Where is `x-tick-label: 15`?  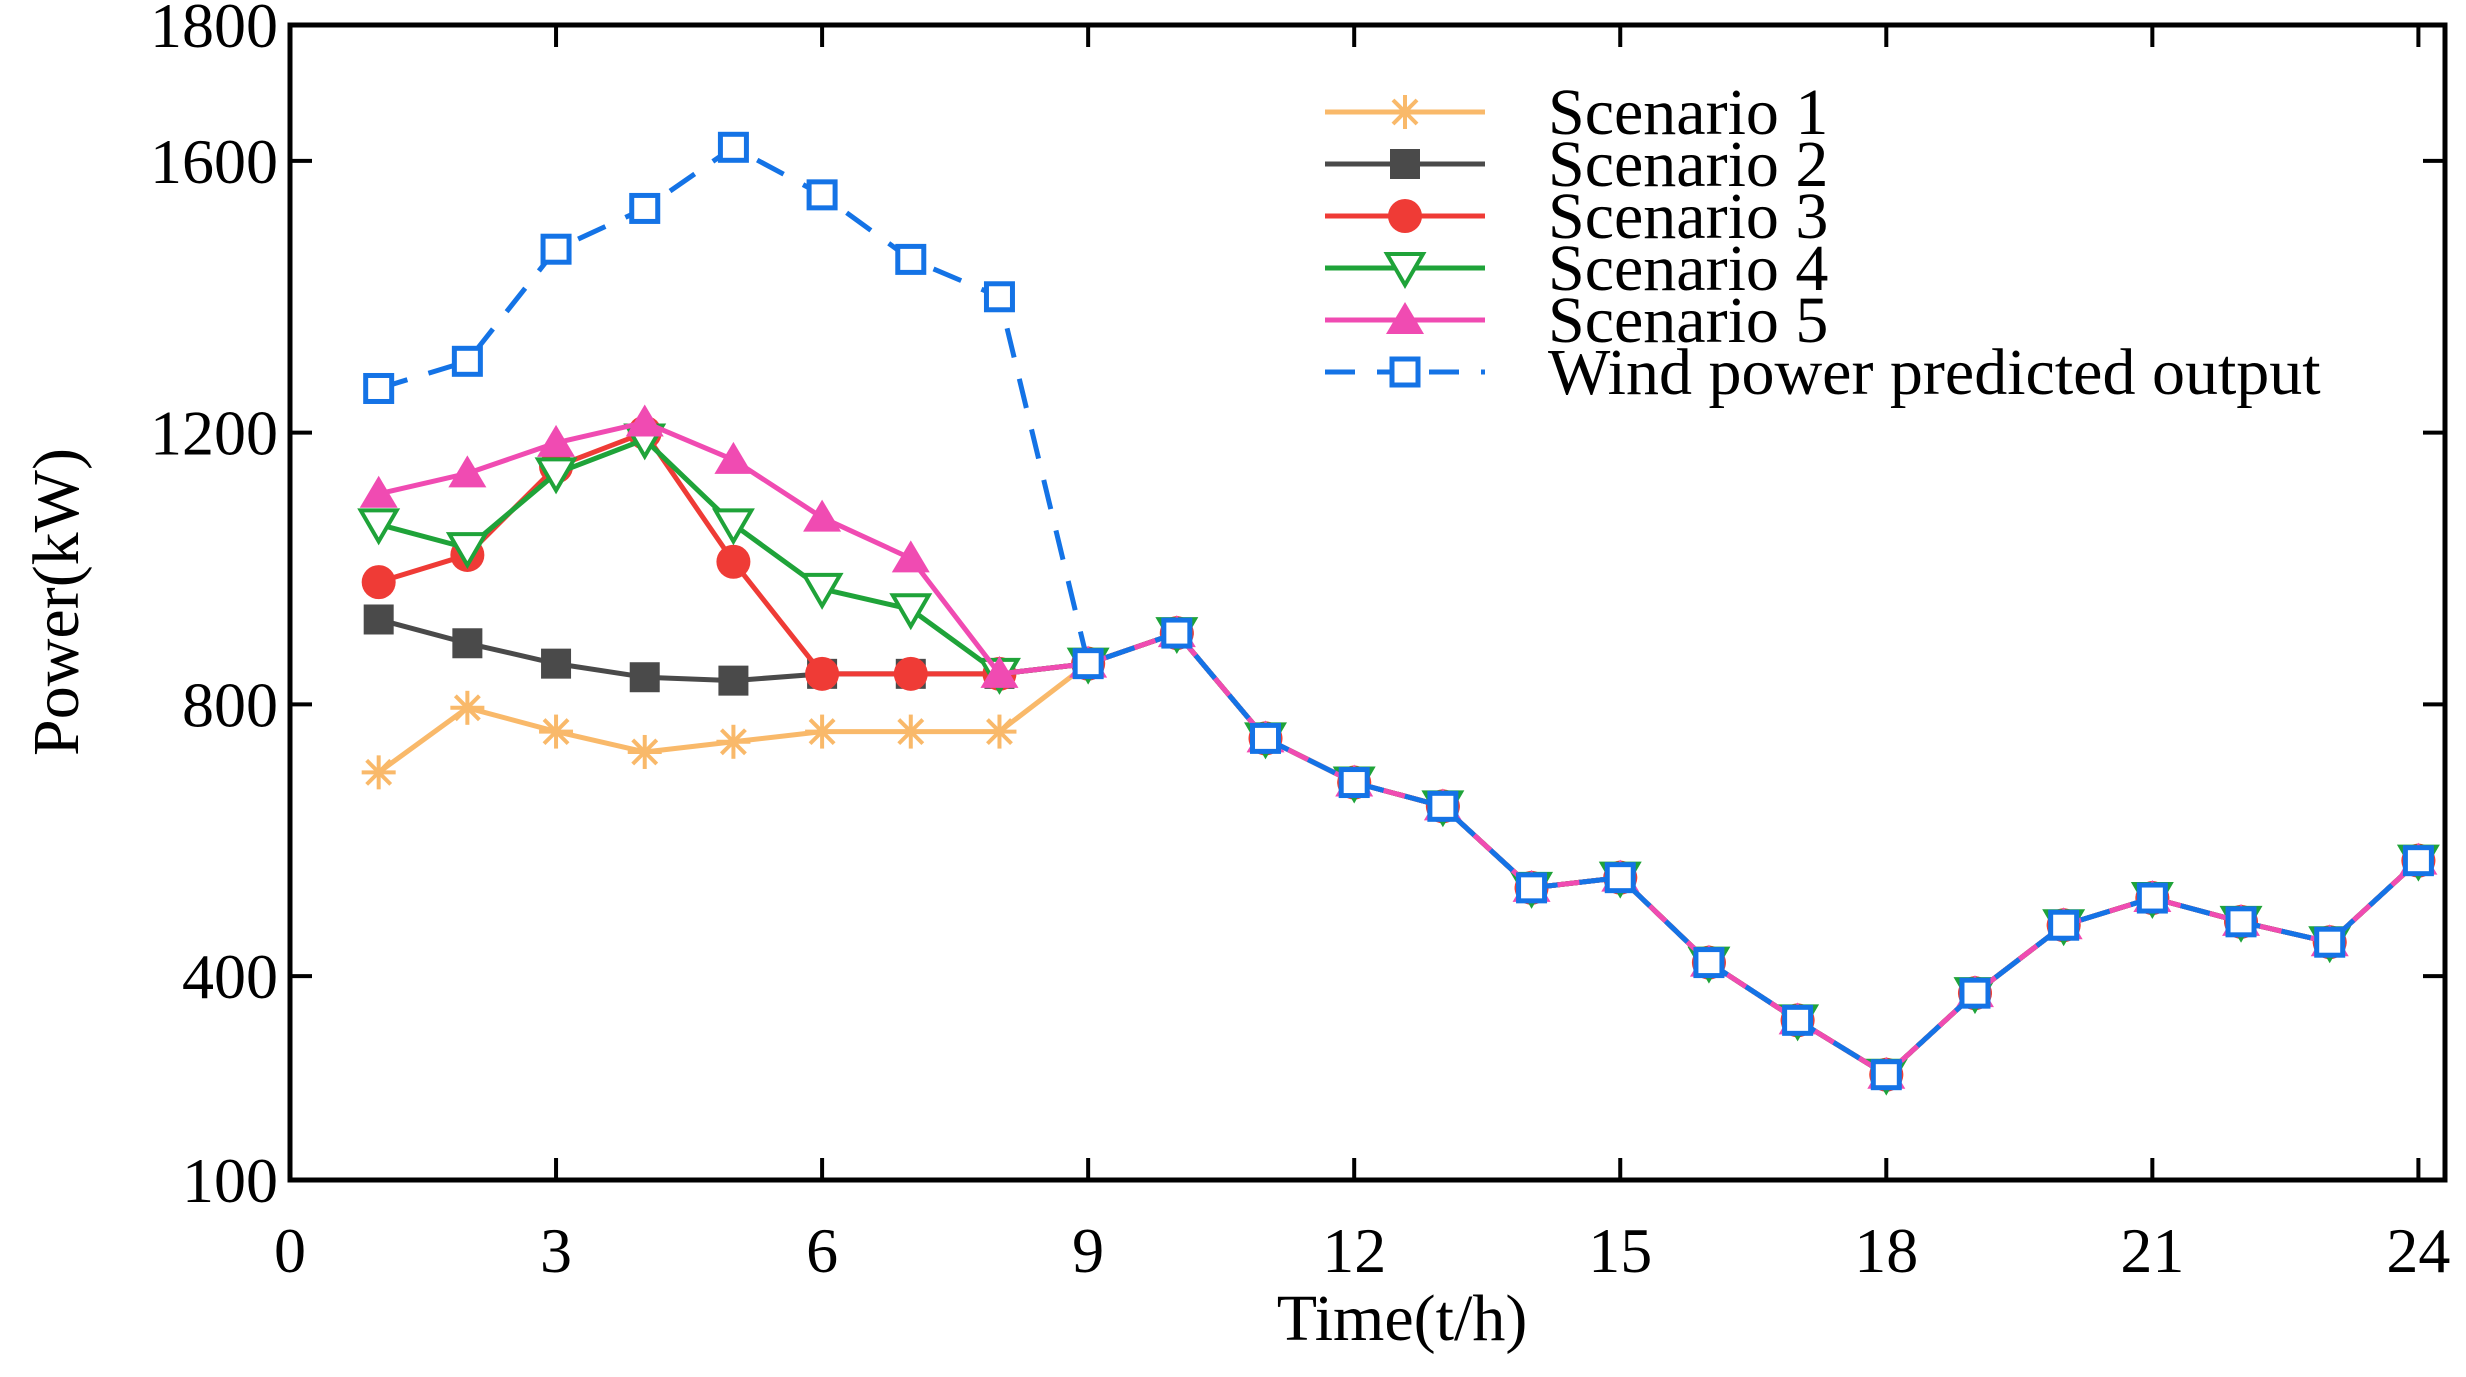 x-tick-label: 15 is located at coordinates (1620, 1250).